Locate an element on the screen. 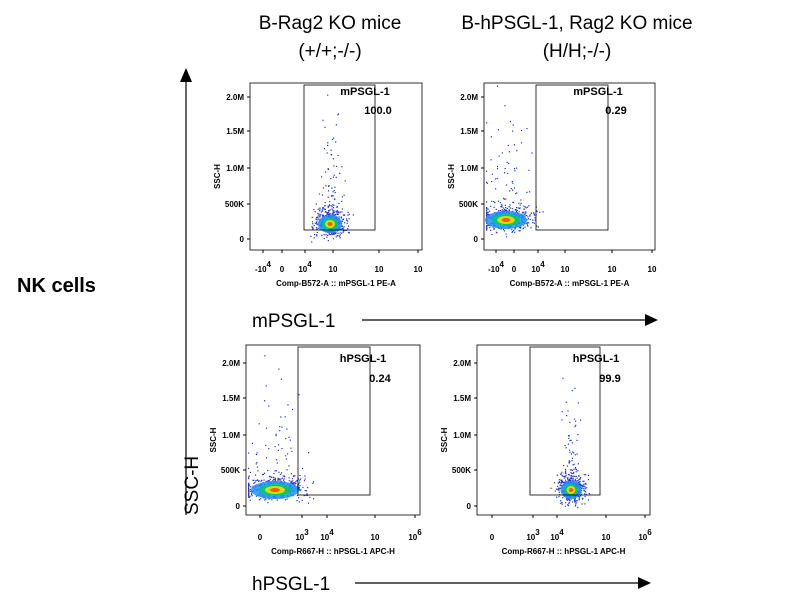 Image resolution: width=786 pixels, height=611 pixels. y-axis-title: SSC-H is located at coordinates (451, 176).